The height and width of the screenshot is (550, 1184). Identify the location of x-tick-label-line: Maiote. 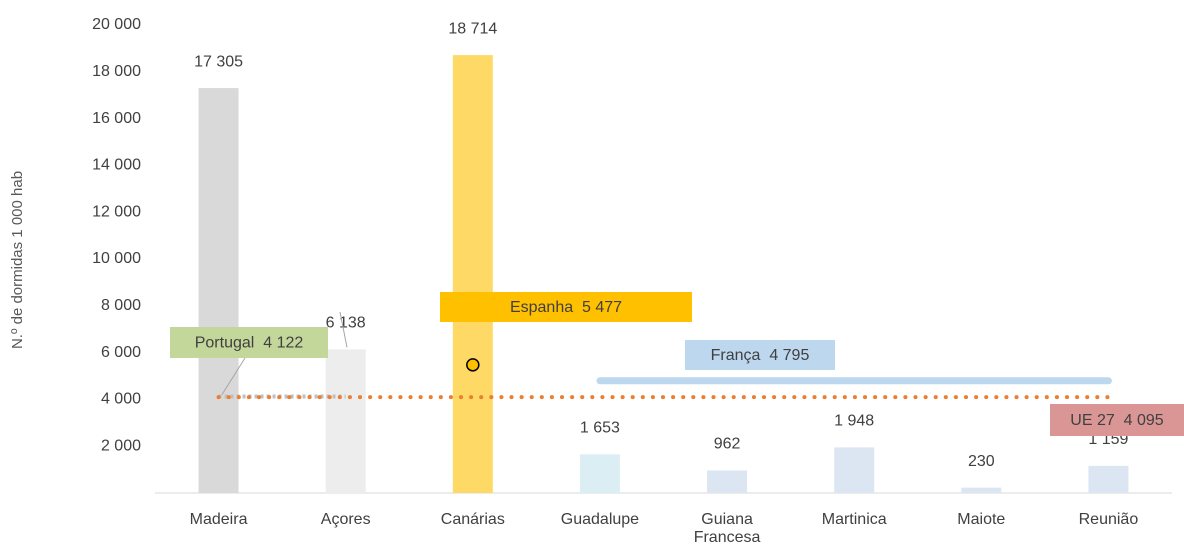
(981, 519).